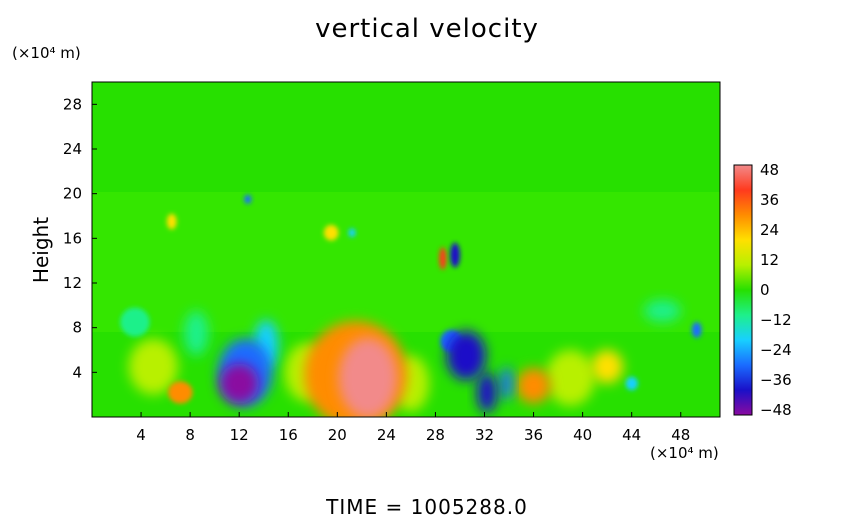 The height and width of the screenshot is (519, 854). What do you see at coordinates (386, 435) in the screenshot?
I see `x-tick-label: 24` at bounding box center [386, 435].